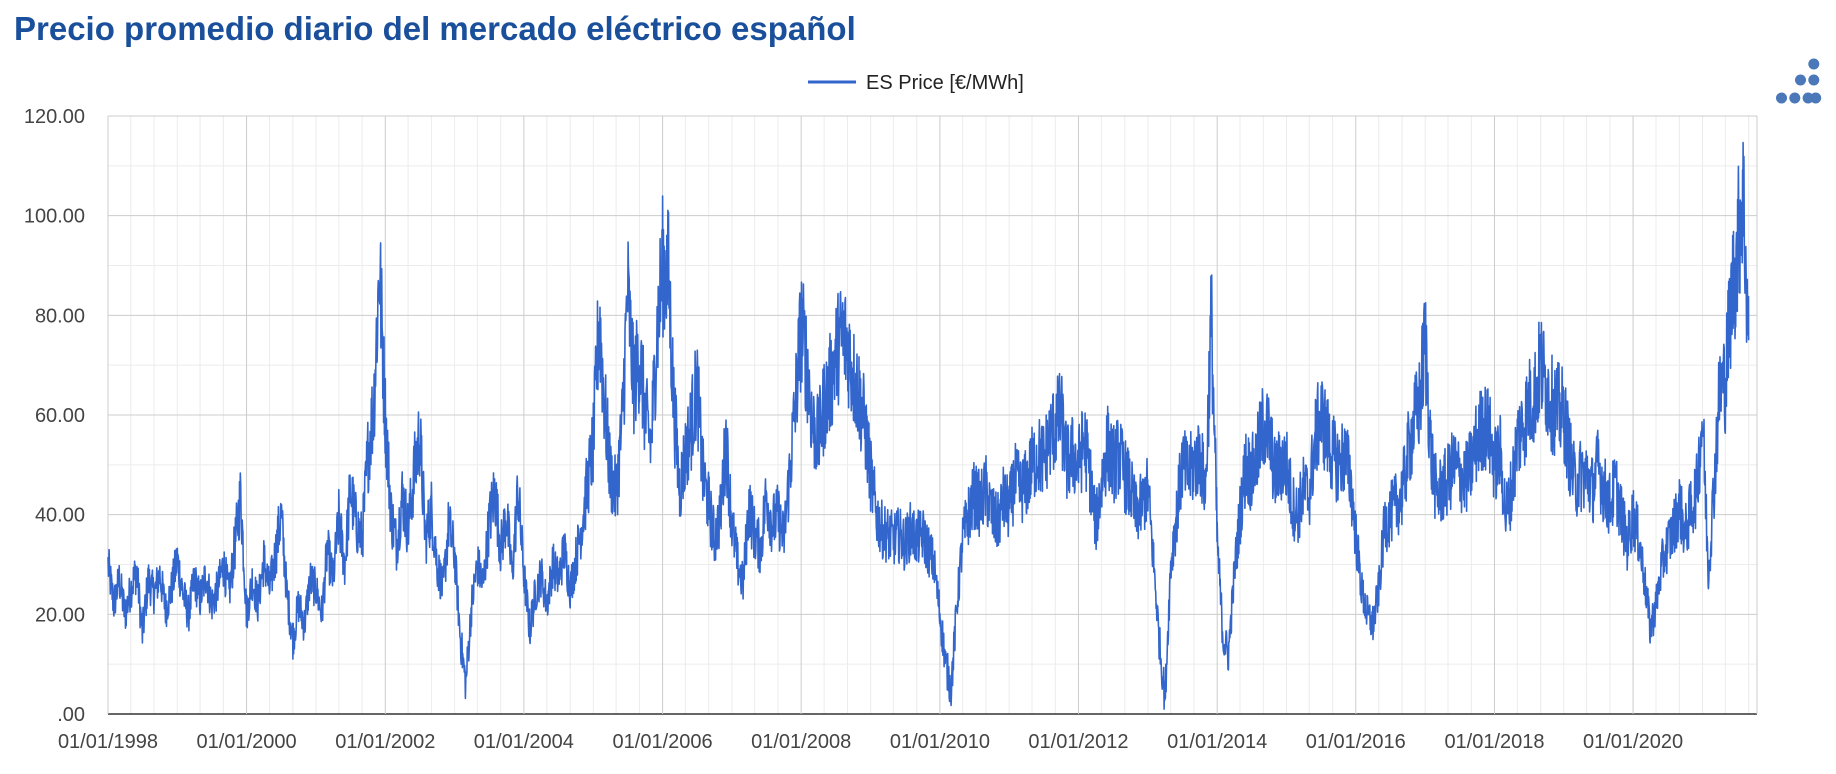 Image resolution: width=1836 pixels, height=774 pixels. I want to click on dots-menu-icon, so click(1796, 83).